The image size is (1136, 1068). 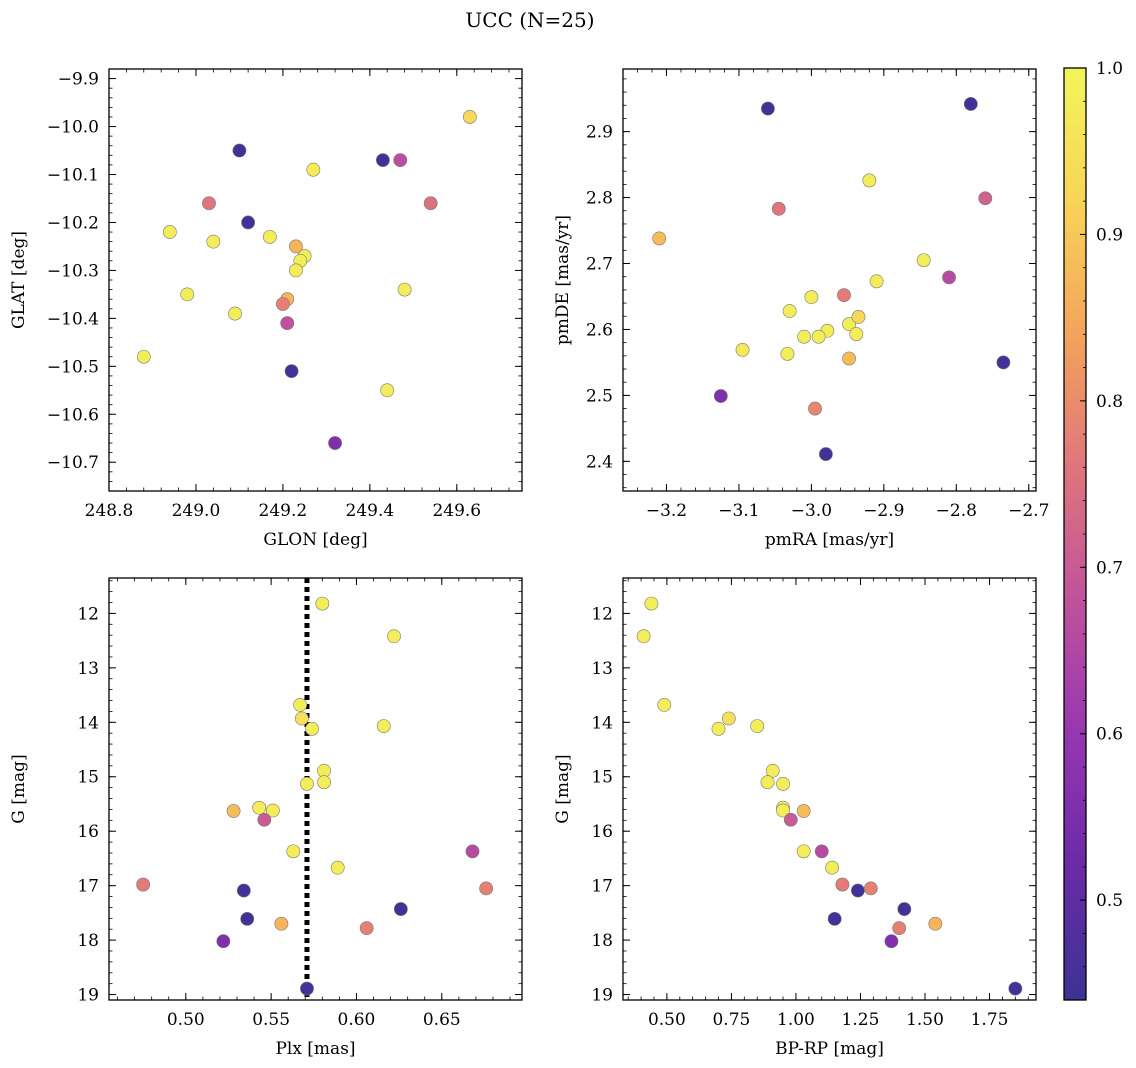 I want to click on x-axis-label: GLON [deg], so click(x=315, y=540).